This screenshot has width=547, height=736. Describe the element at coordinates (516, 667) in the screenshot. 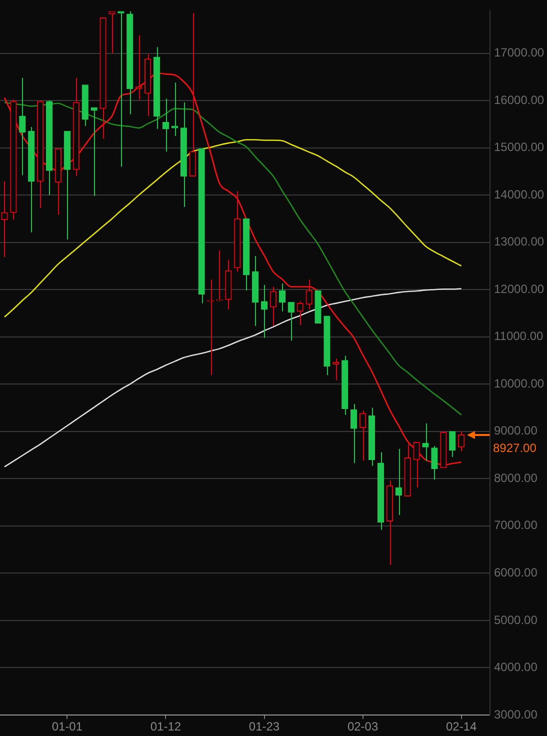

I see `y-tick-label: 4000.00` at that location.